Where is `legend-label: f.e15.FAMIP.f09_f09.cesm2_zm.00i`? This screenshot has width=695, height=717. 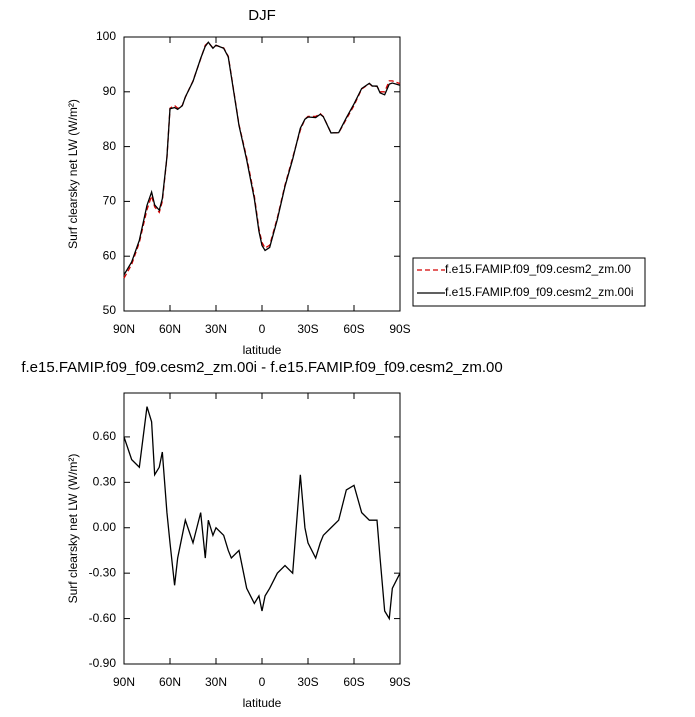
legend-label: f.e15.FAMIP.f09_f09.cesm2_zm.00i is located at coordinates (539, 292).